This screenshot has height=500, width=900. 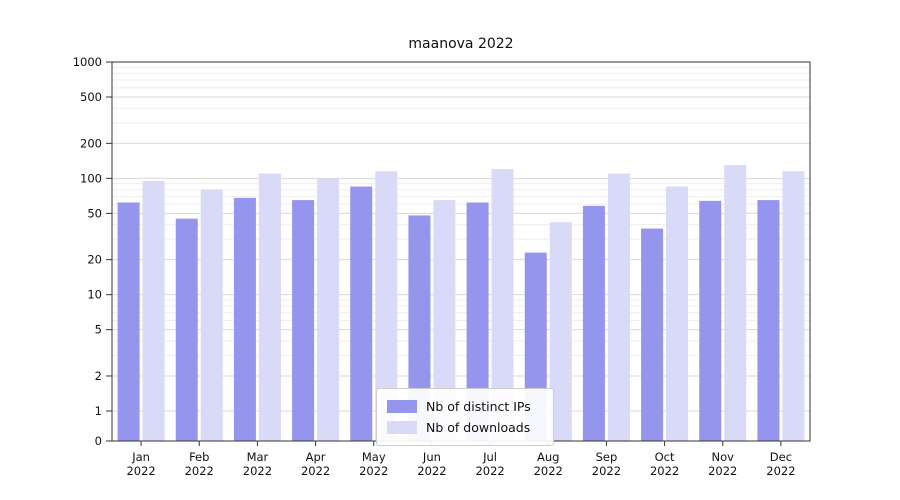 What do you see at coordinates (258, 457) in the screenshot?
I see `x-tick-label-month: Mar` at bounding box center [258, 457].